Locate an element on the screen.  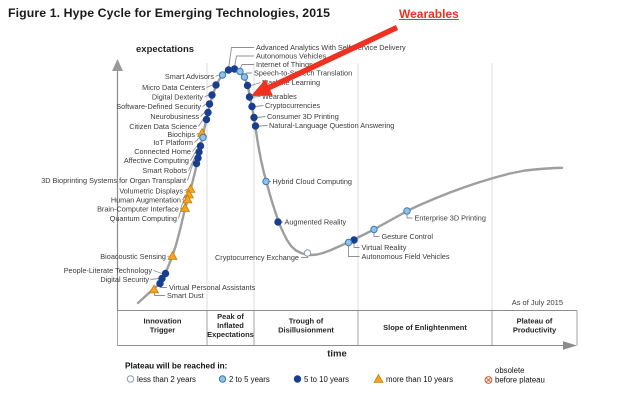
chart-point-label-digital-security: Digital Security is located at coordinates (124, 279).